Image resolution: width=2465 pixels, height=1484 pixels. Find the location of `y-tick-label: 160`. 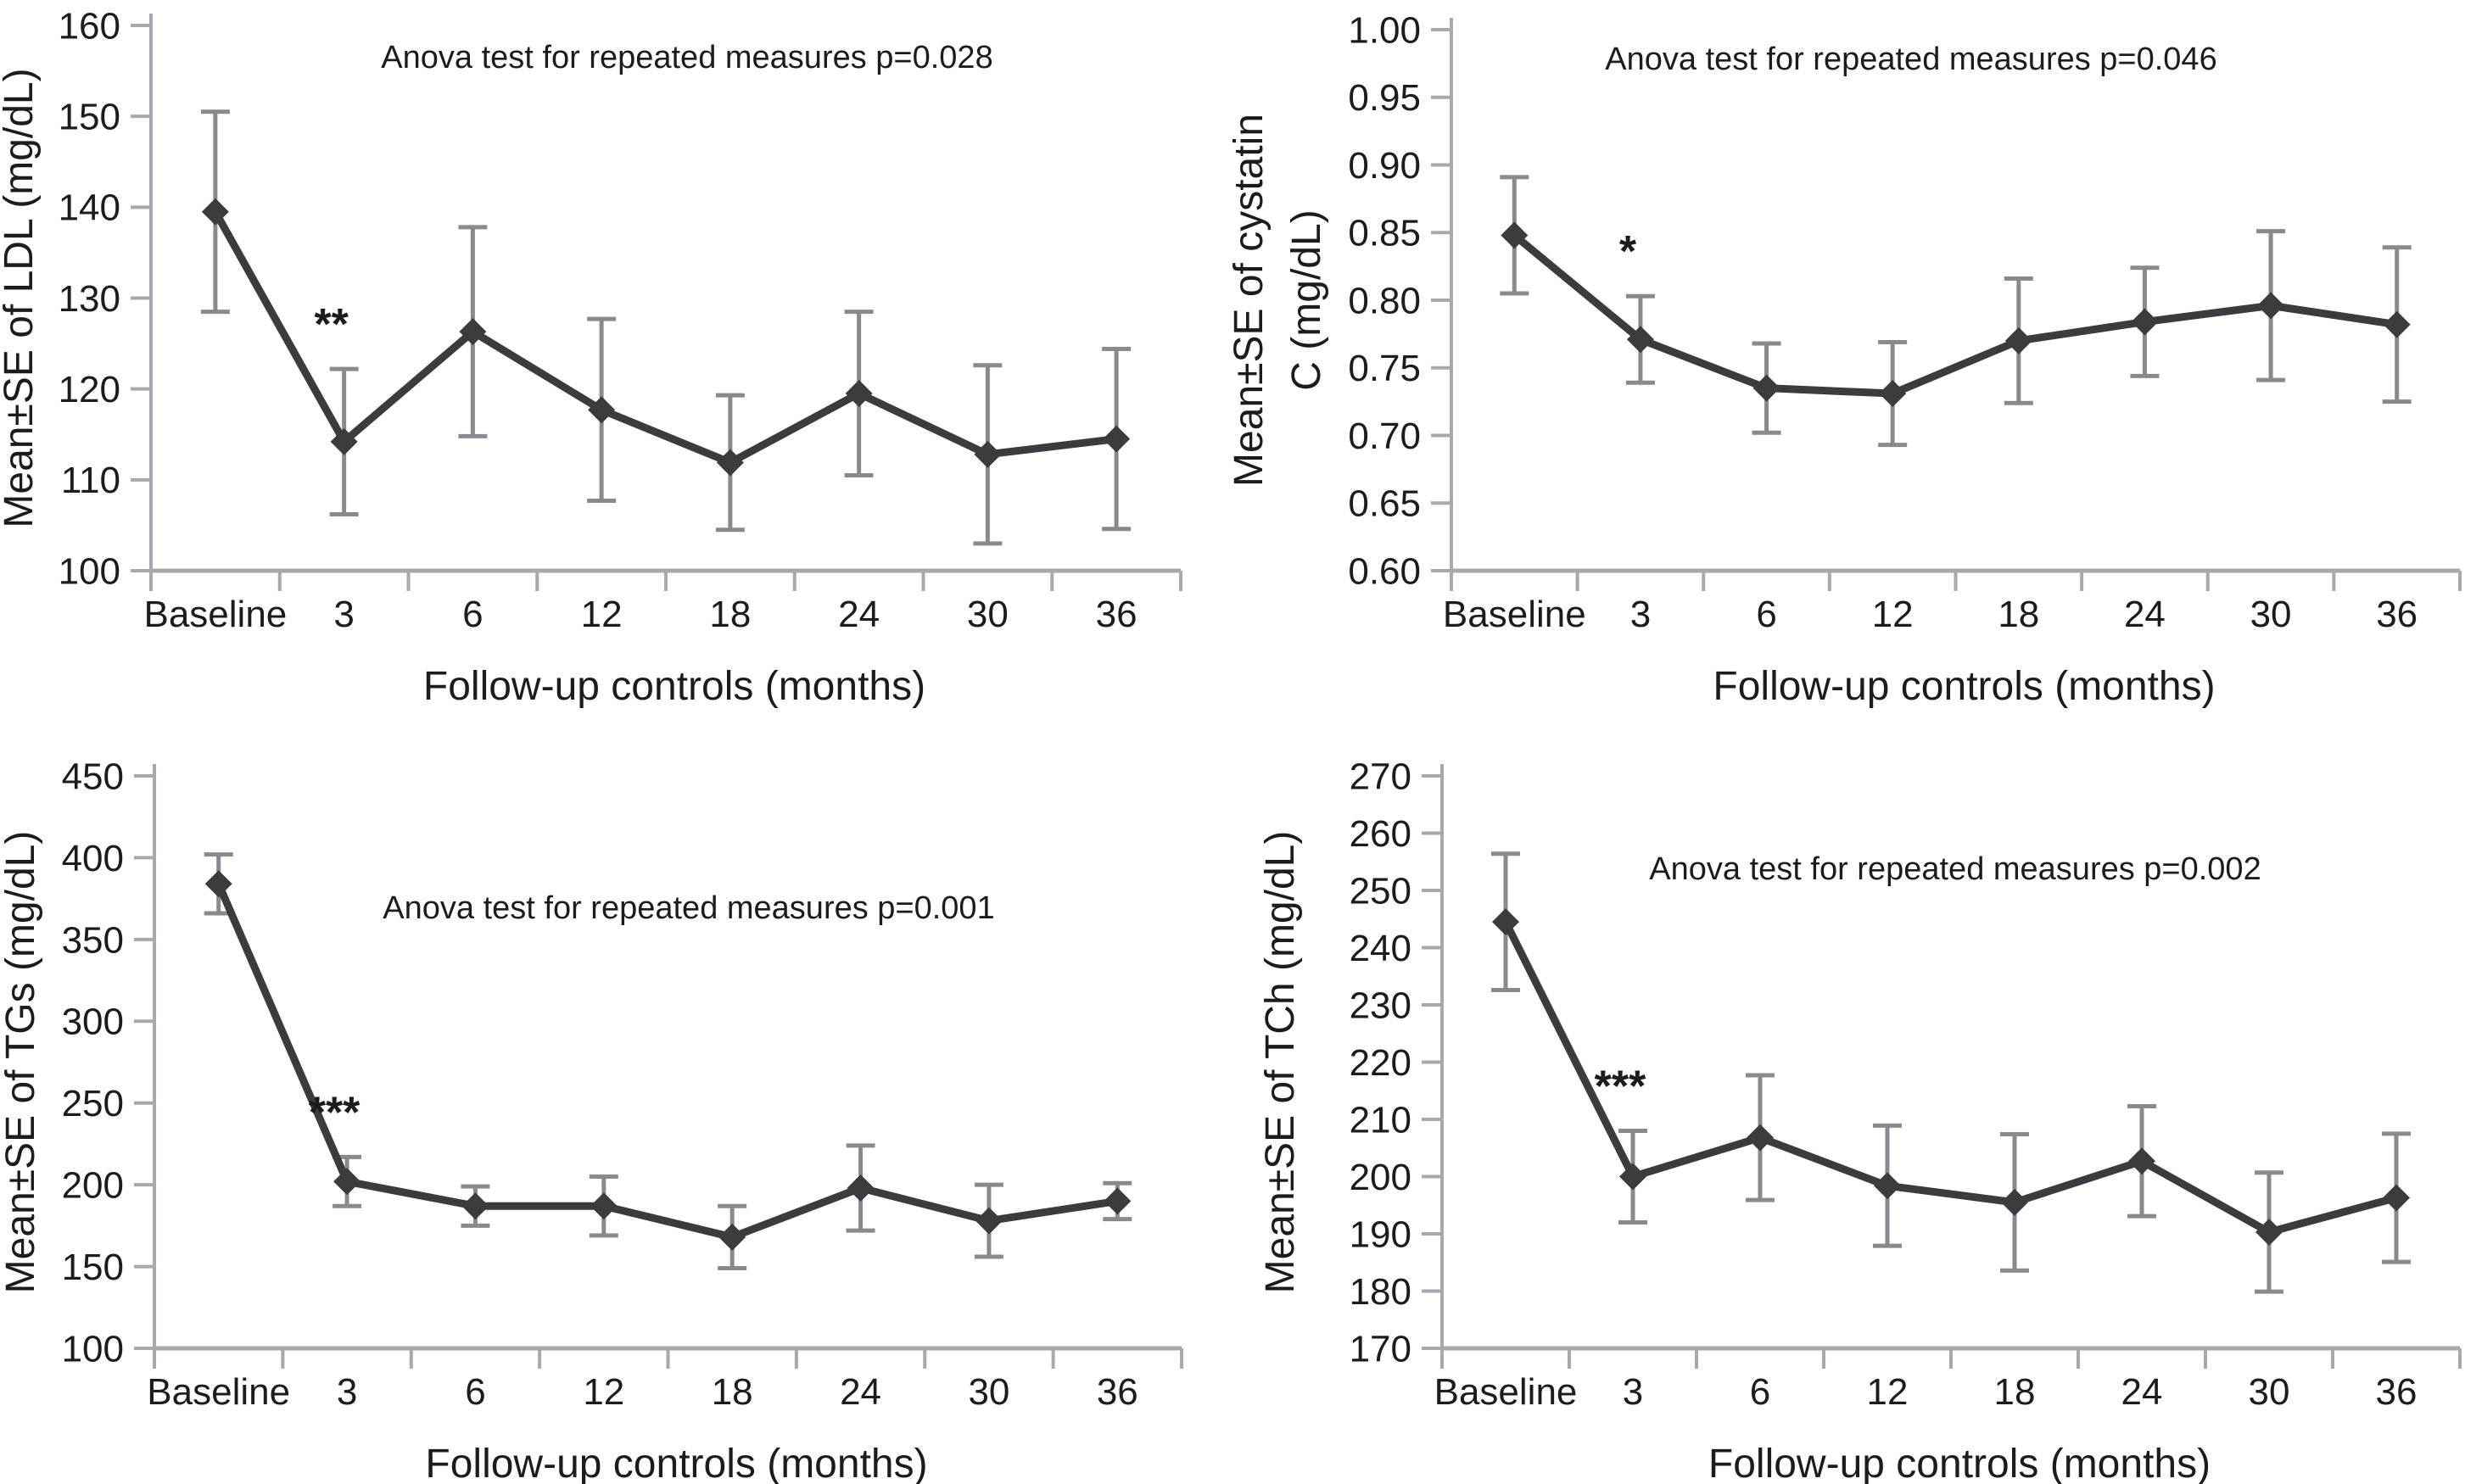

y-tick-label: 160 is located at coordinates (89, 26).